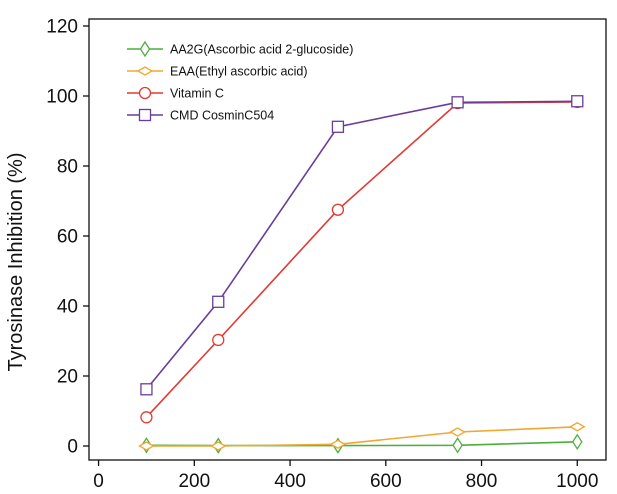  Describe the element at coordinates (62, 27) in the screenshot. I see `y-tick-label: 120` at that location.